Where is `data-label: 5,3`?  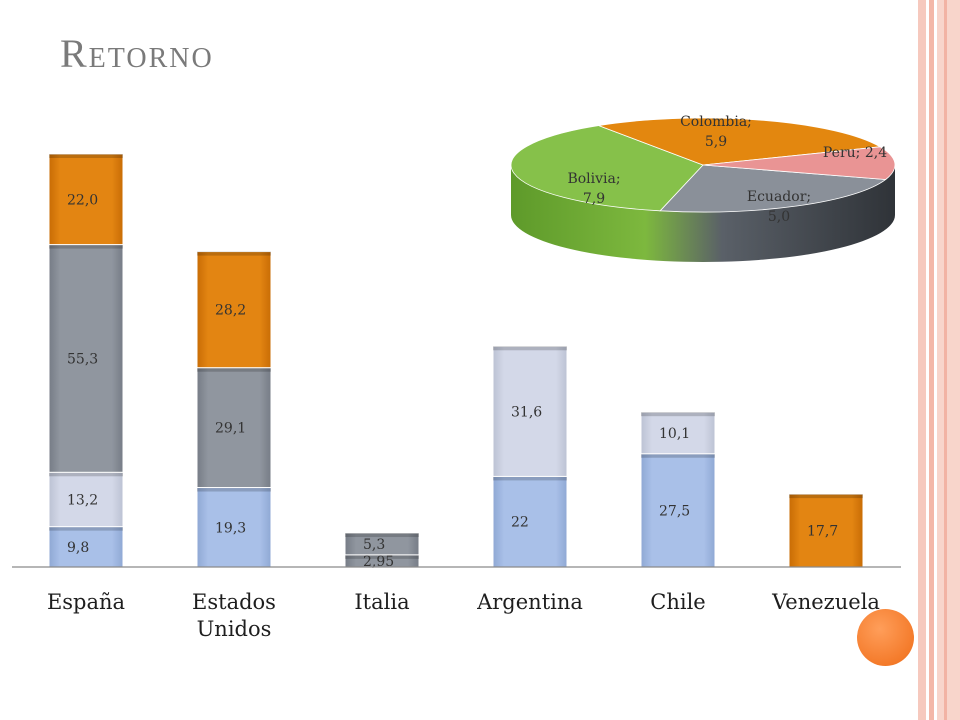
data-label: 5,3 is located at coordinates (374, 545).